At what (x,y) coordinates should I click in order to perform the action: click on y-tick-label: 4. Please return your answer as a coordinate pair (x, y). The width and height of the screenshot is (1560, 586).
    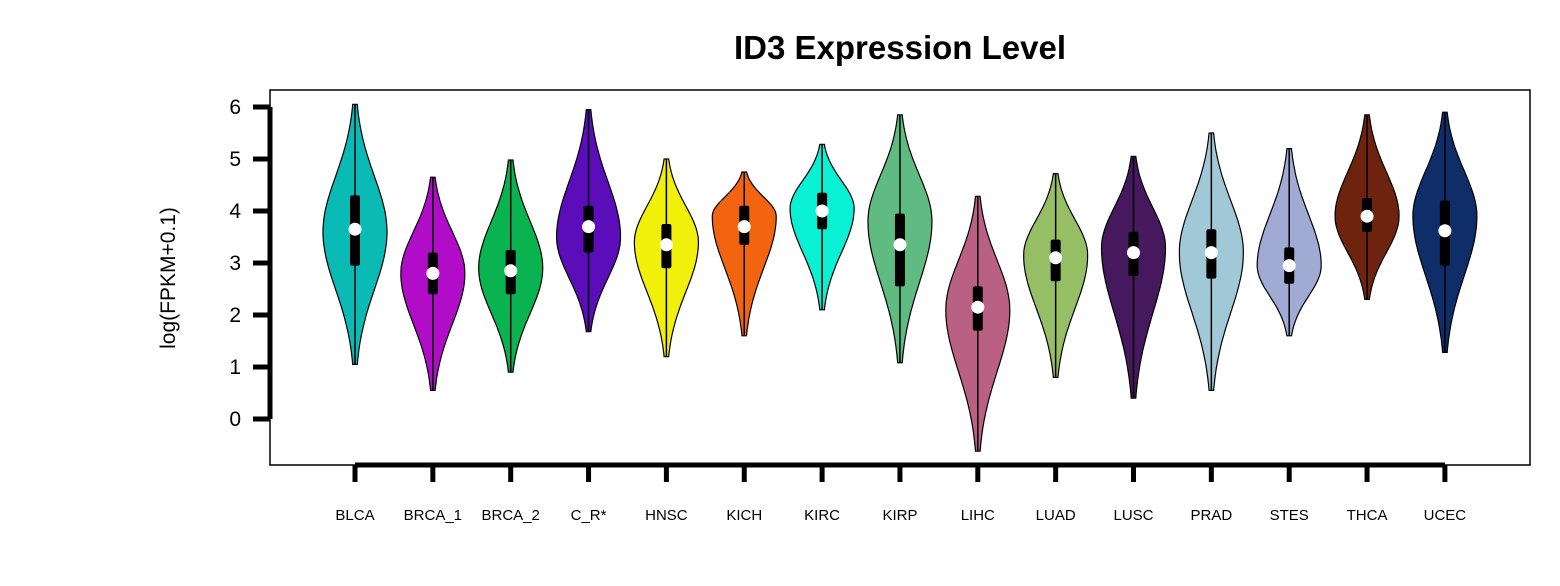
    Looking at the image, I should click on (235, 211).